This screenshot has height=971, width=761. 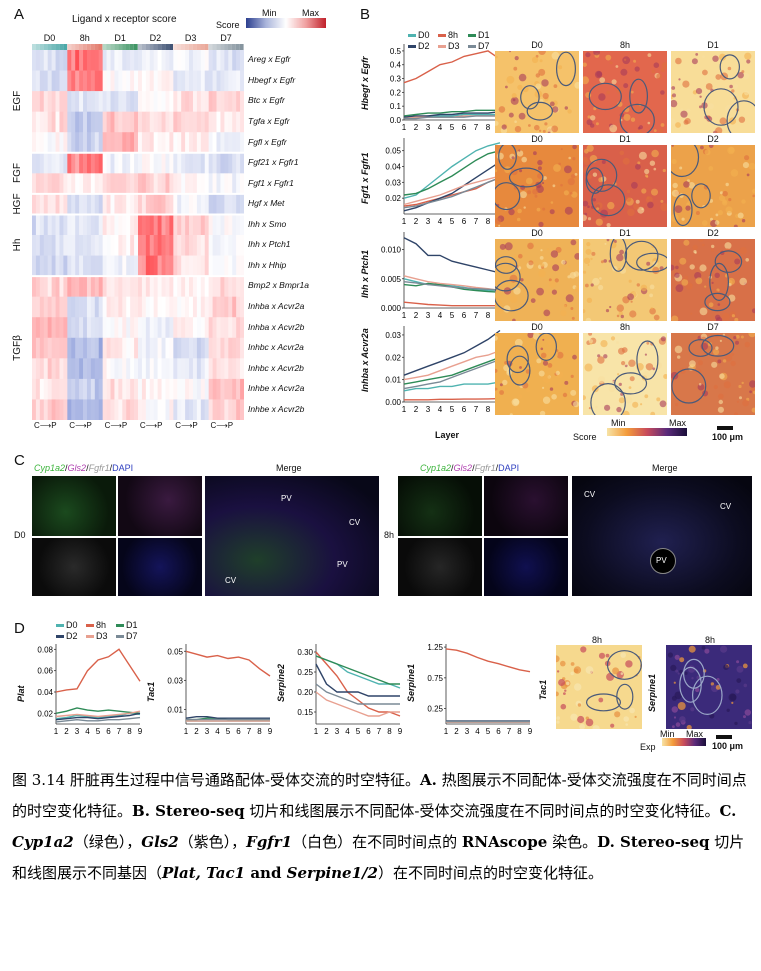 I want to click on y-tick-label: 0.3, so click(x=396, y=79).